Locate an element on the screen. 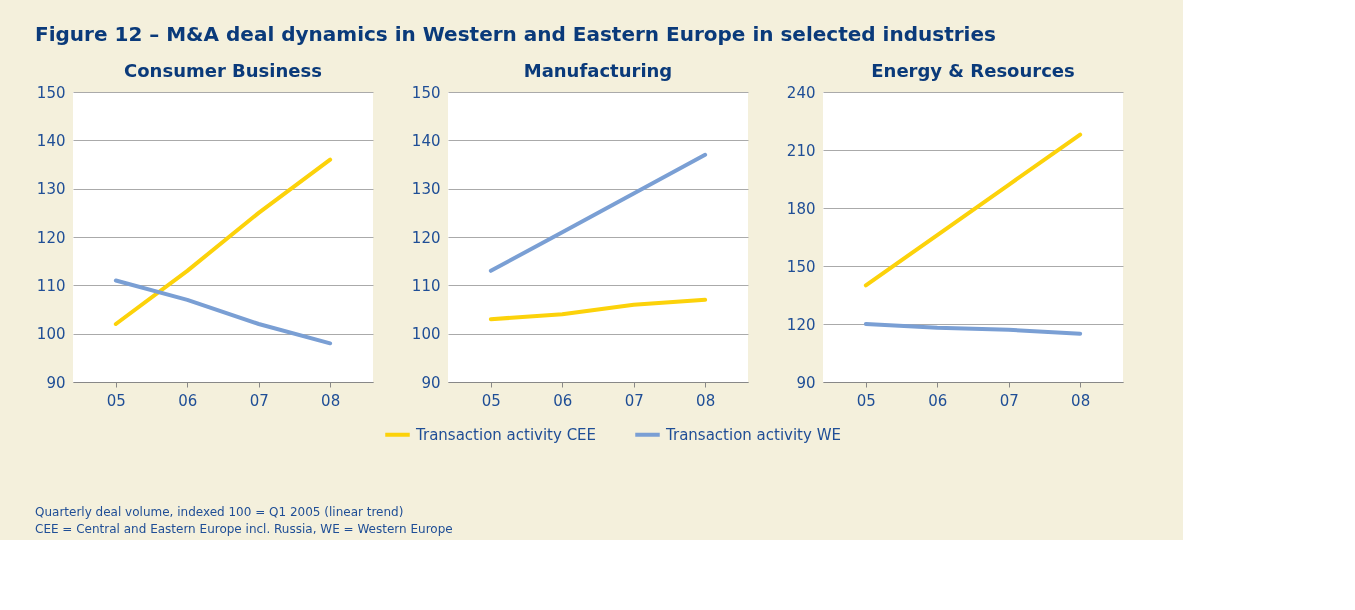  y-tick-label: 180 is located at coordinates (801, 208).